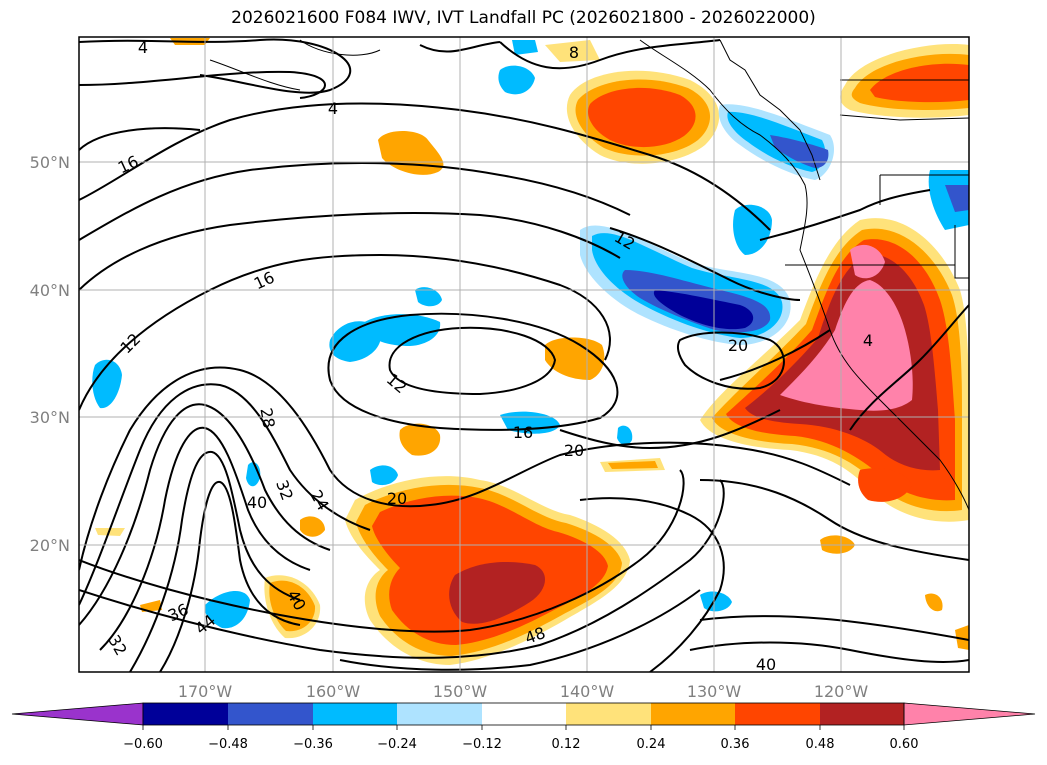 The height and width of the screenshot is (765, 1047). I want to click on lon-label: 130°W, so click(714, 691).